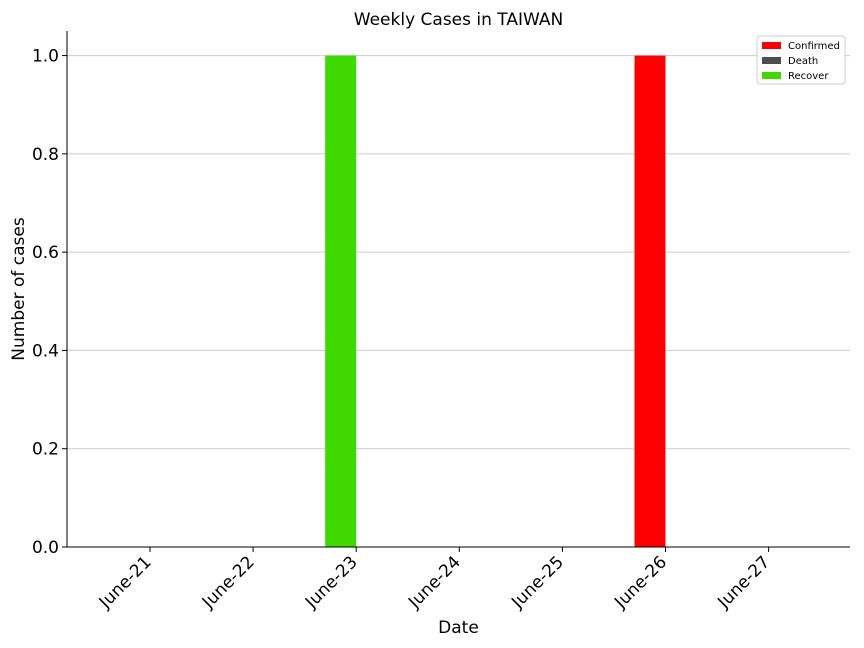 This screenshot has width=864, height=648. I want to click on y-tick-label: 0.6, so click(45, 253).